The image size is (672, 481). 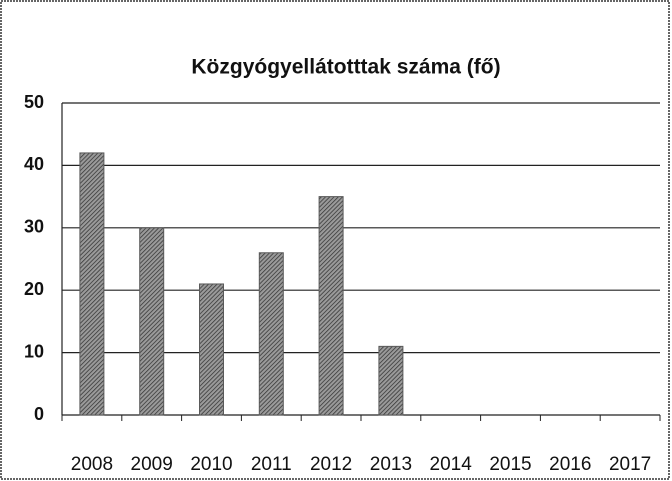 I want to click on x-tick-label: 2017, so click(x=630, y=464).